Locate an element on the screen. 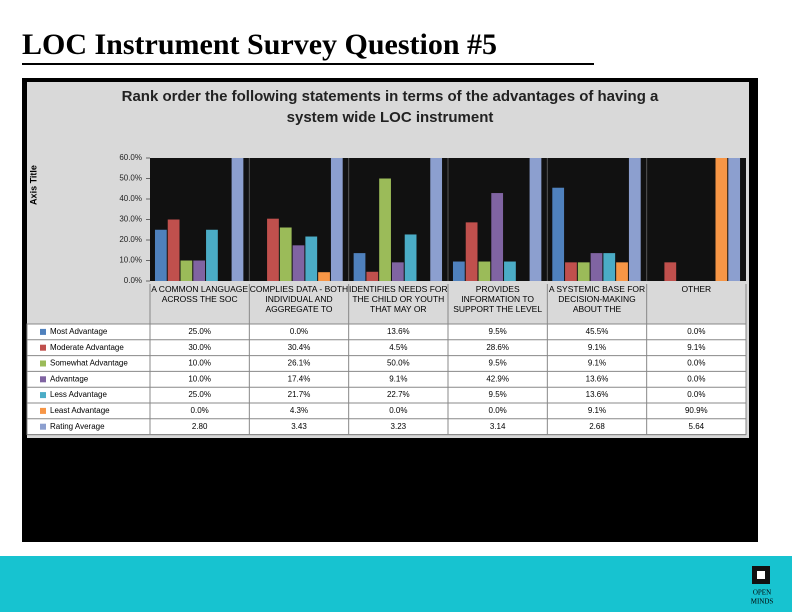 The height and width of the screenshot is (612, 792). y-axis-title: Axis Title is located at coordinates (33, 185).